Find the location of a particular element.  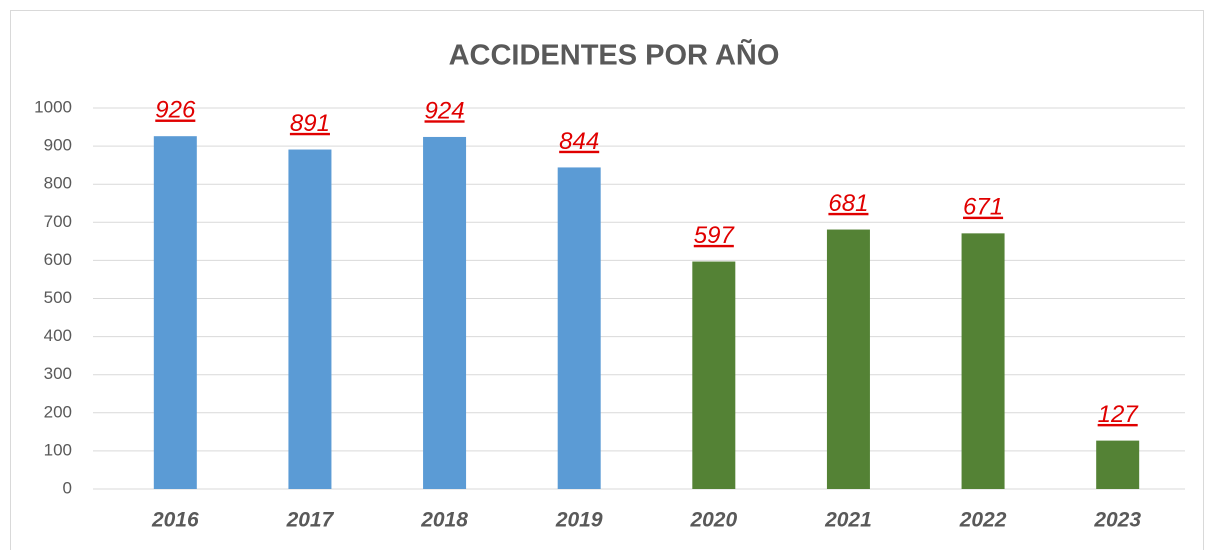

x-tick-label: 2018 is located at coordinates (444, 520).